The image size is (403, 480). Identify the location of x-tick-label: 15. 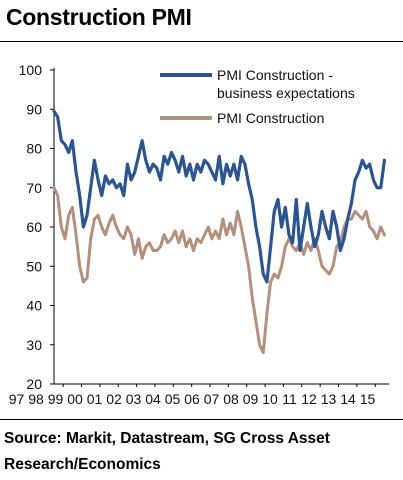
(368, 399).